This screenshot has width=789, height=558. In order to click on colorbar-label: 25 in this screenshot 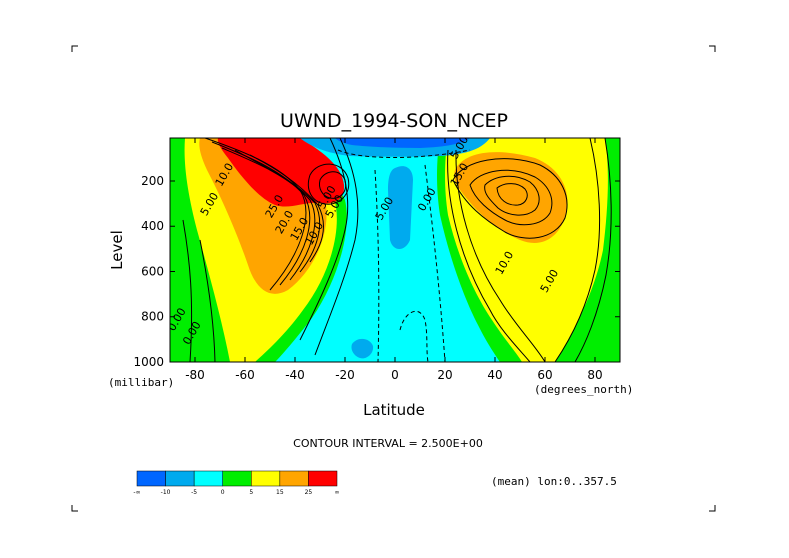, I will do `click(309, 492)`.